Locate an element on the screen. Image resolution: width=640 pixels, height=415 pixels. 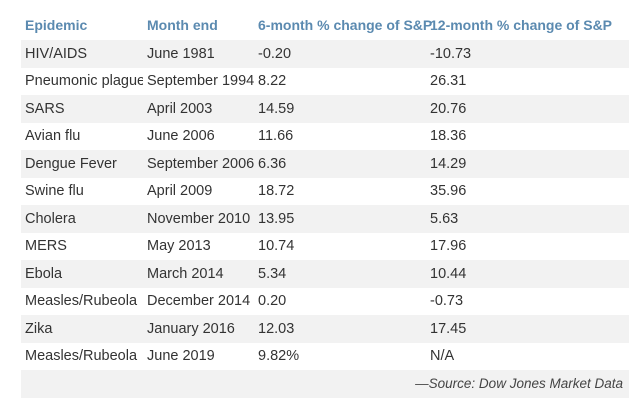
cell-12-month-change: 18.36 is located at coordinates (527, 136).